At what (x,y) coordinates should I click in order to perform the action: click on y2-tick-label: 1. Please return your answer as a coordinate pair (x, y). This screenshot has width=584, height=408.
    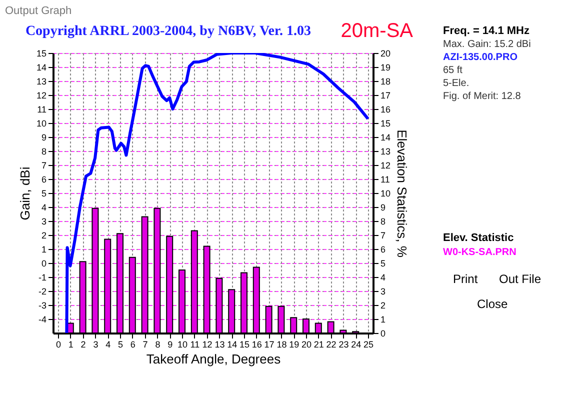
    Looking at the image, I should click on (383, 319).